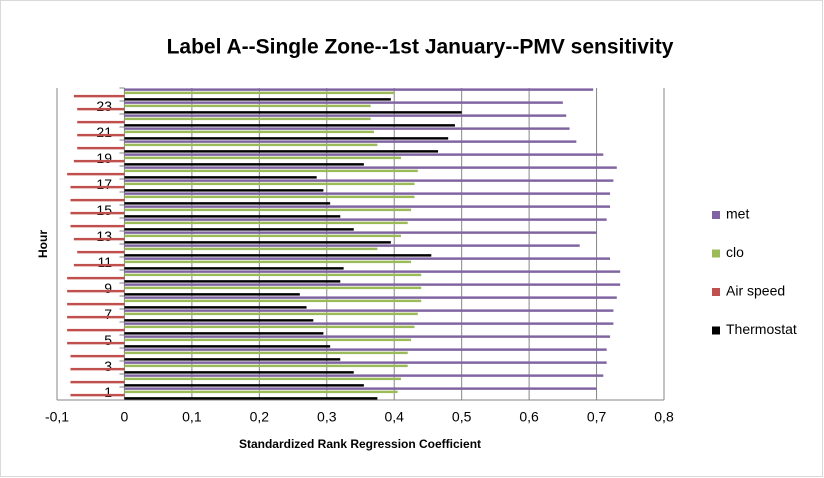 This screenshot has height=478, width=824. Describe the element at coordinates (104, 132) in the screenshot. I see `y-tick-label: 21` at that location.